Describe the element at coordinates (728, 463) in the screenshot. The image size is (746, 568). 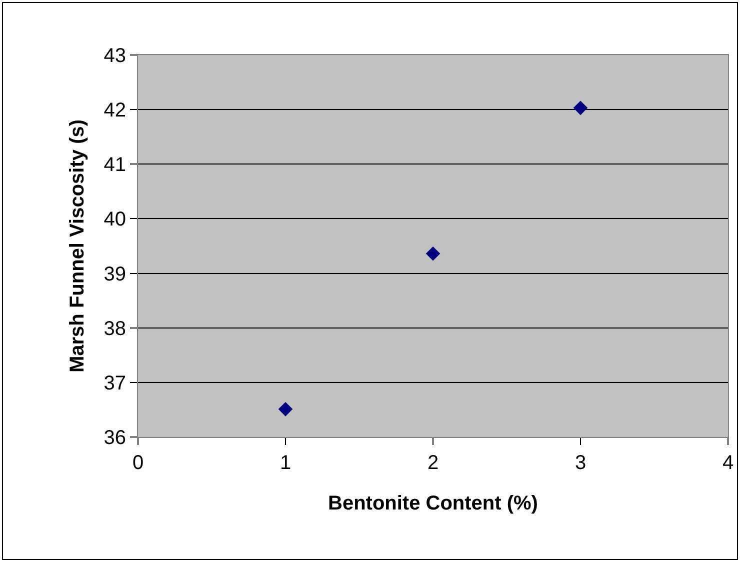
I see `x-tick-label: 4` at that location.